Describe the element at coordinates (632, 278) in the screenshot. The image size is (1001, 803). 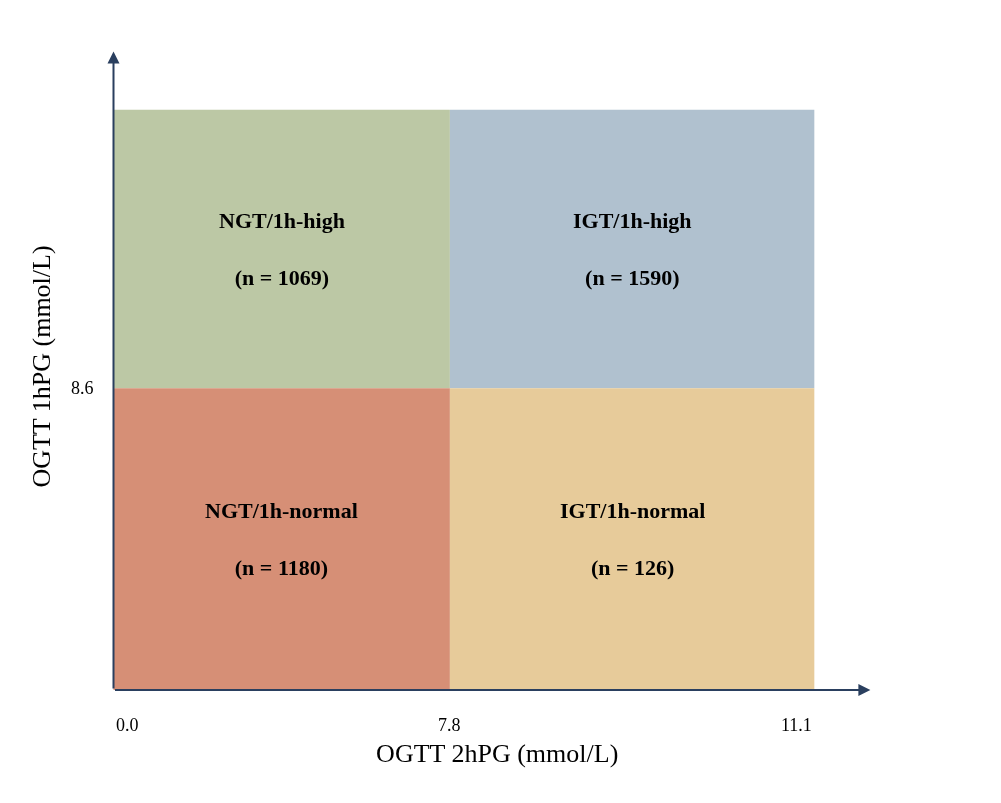
I see `data-label: (n = 1590)` at that location.